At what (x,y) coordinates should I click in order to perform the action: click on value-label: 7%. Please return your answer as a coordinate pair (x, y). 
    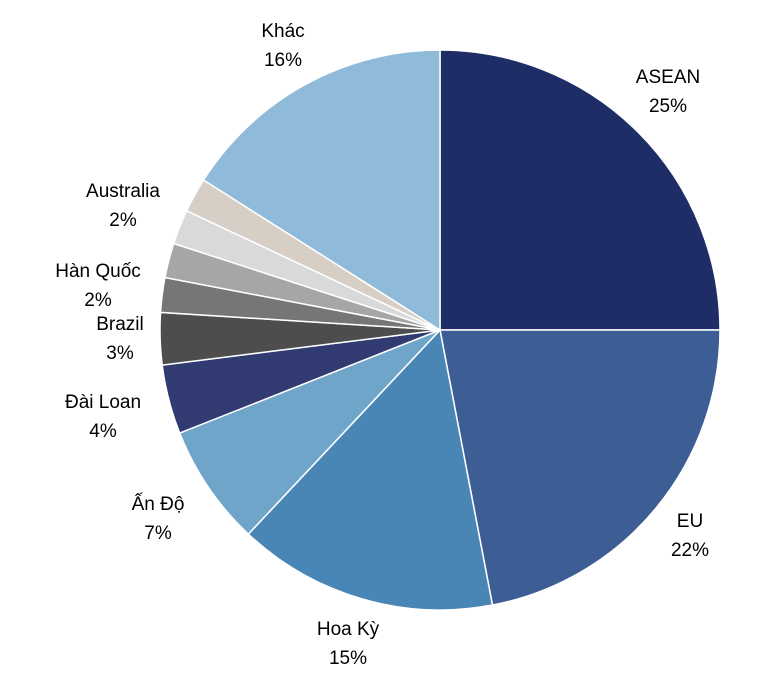
    Looking at the image, I should click on (158, 533).